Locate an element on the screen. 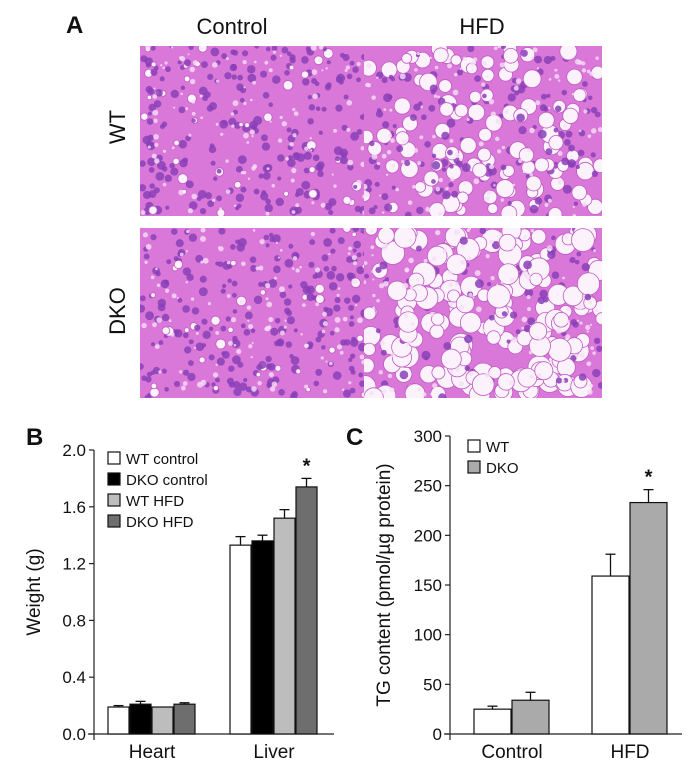  svg-text: WT control is located at coordinates (162, 459).